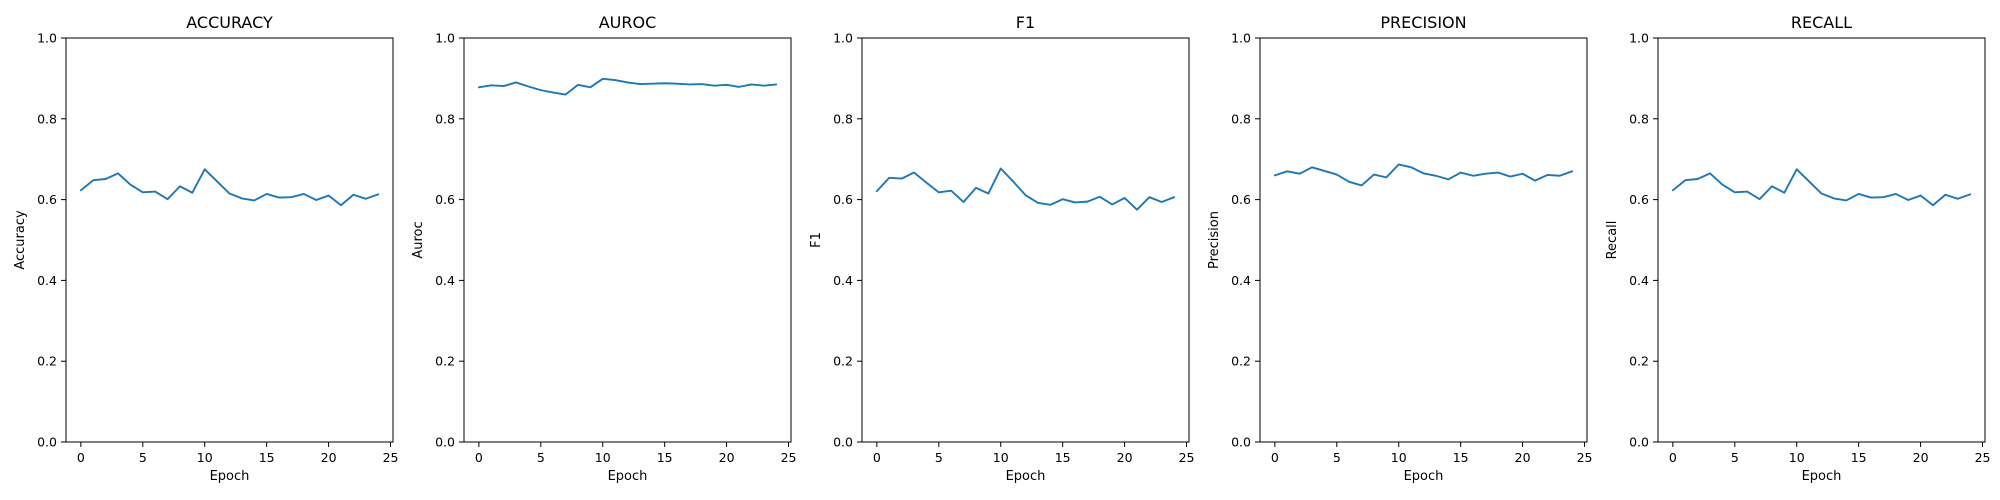  I want to click on y-axis-label: Auroc, so click(418, 239).